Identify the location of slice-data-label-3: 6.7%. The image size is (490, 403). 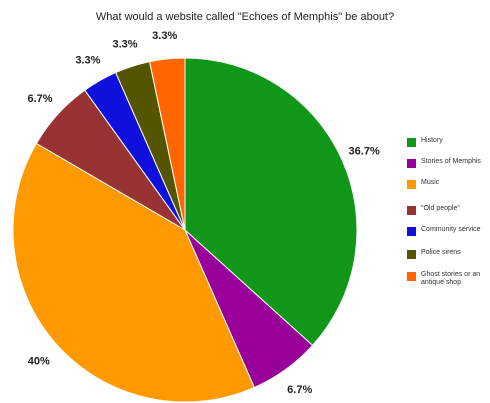
(39, 99).